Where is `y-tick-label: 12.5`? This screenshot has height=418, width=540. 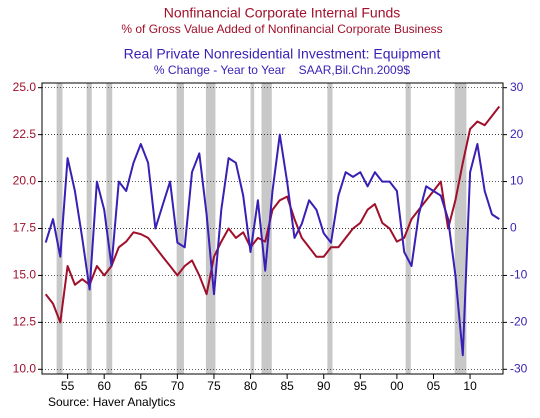 y-tick-label: 12.5 is located at coordinates (25, 322).